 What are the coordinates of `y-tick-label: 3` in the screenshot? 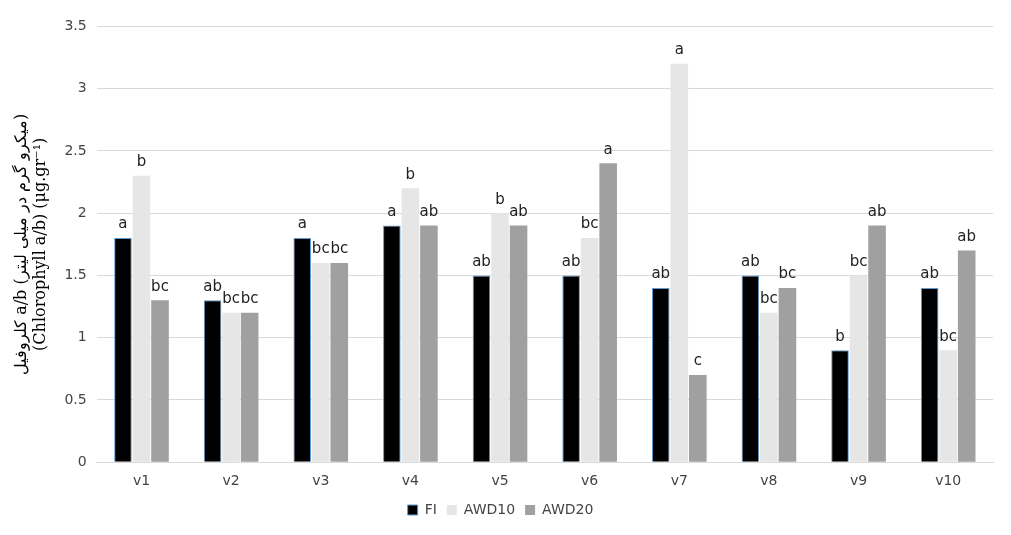 It's located at (82, 87).